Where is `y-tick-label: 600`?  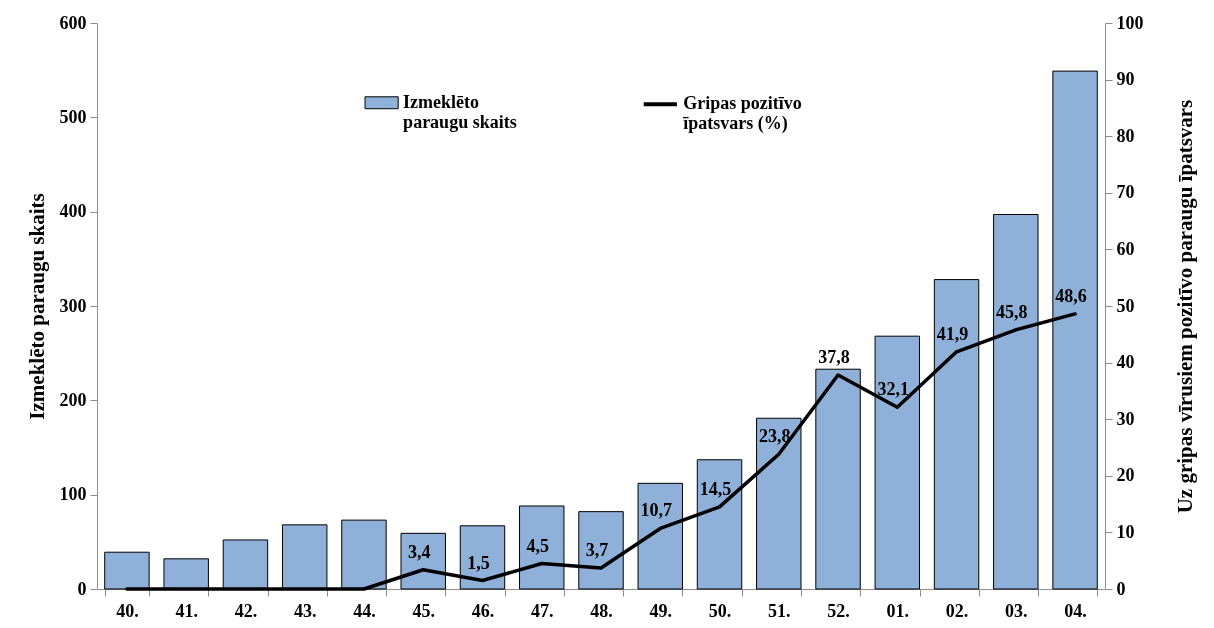
y-tick-label: 600 is located at coordinates (73, 22).